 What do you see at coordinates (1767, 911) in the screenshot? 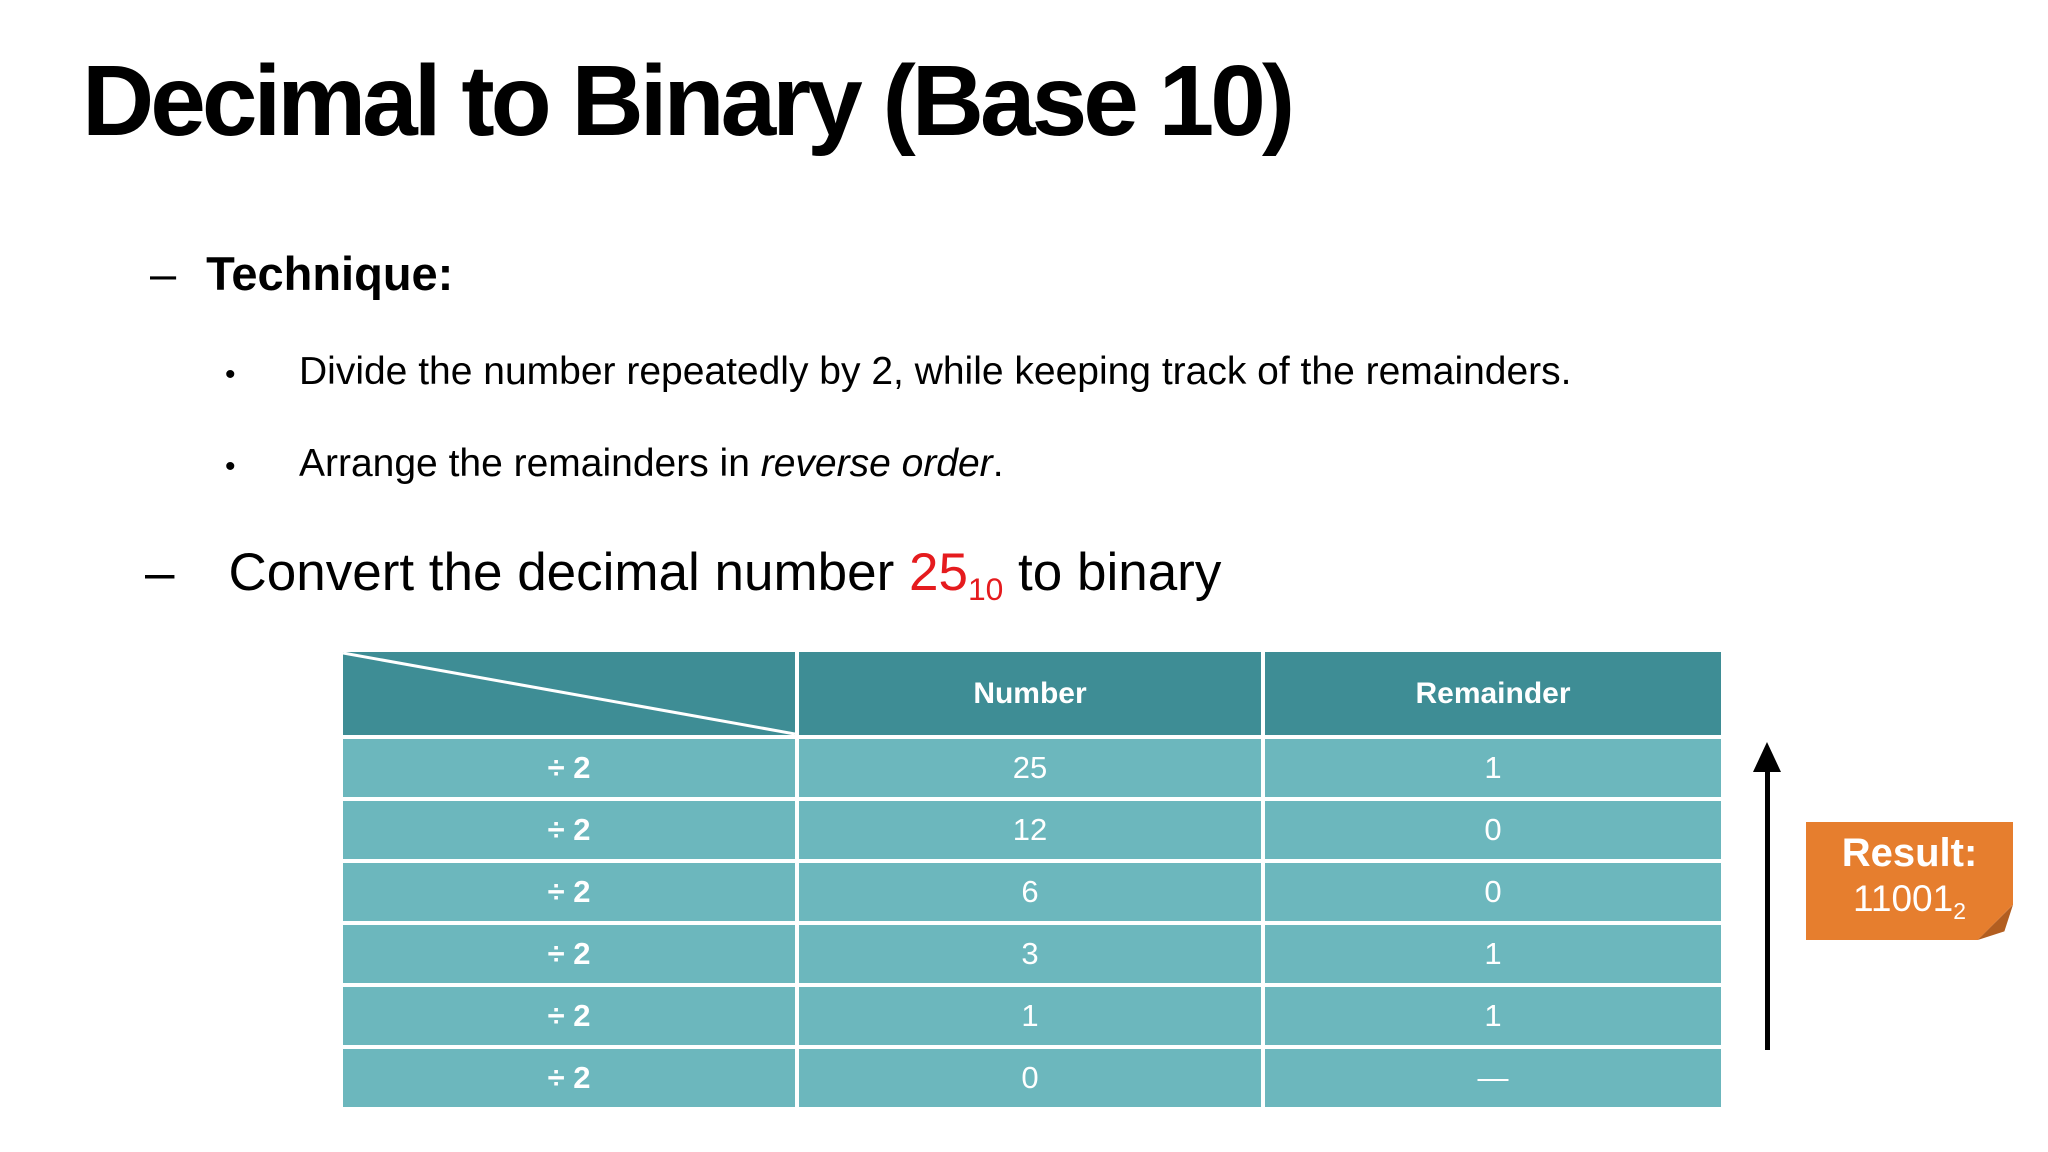
I see `arrow-shaft` at bounding box center [1767, 911].